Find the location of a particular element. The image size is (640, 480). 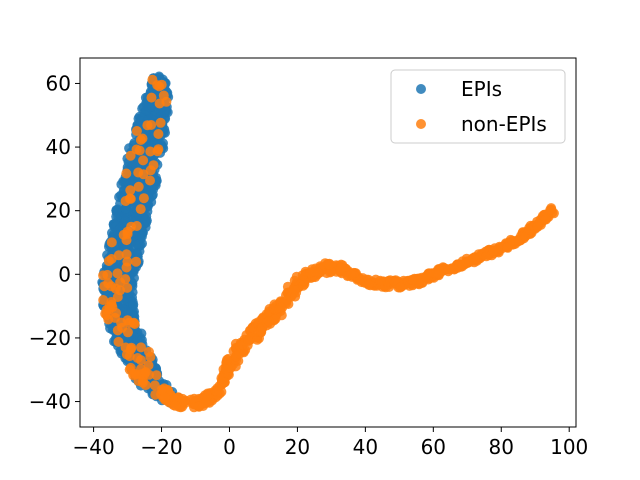

x-tick-label: −40 is located at coordinates (93, 447).